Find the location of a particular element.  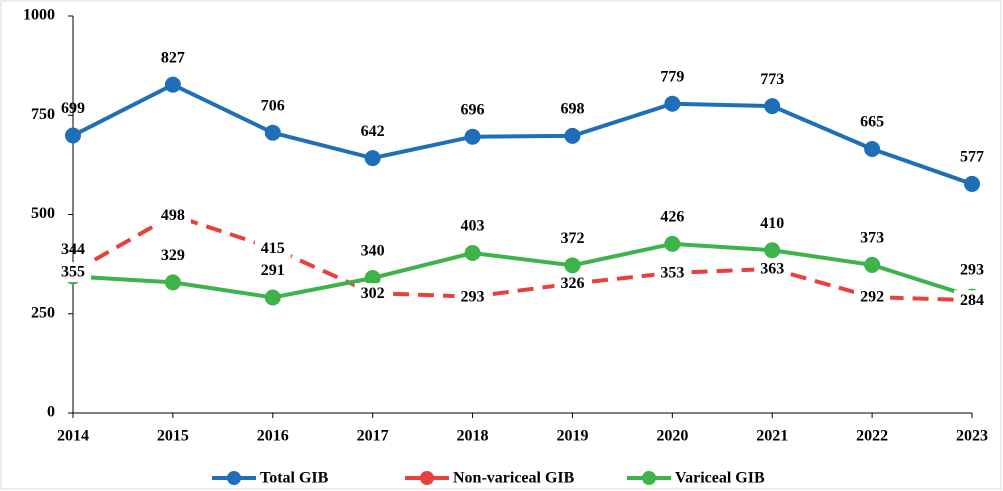

data-label: 373 is located at coordinates (872, 238).